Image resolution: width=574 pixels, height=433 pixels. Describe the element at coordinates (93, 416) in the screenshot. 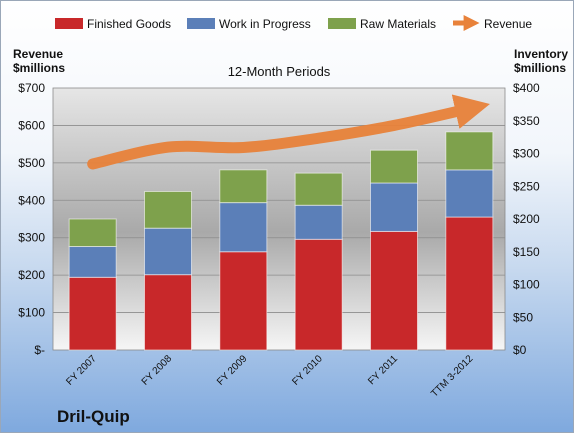

I see `company-name: Dril-Quip` at that location.